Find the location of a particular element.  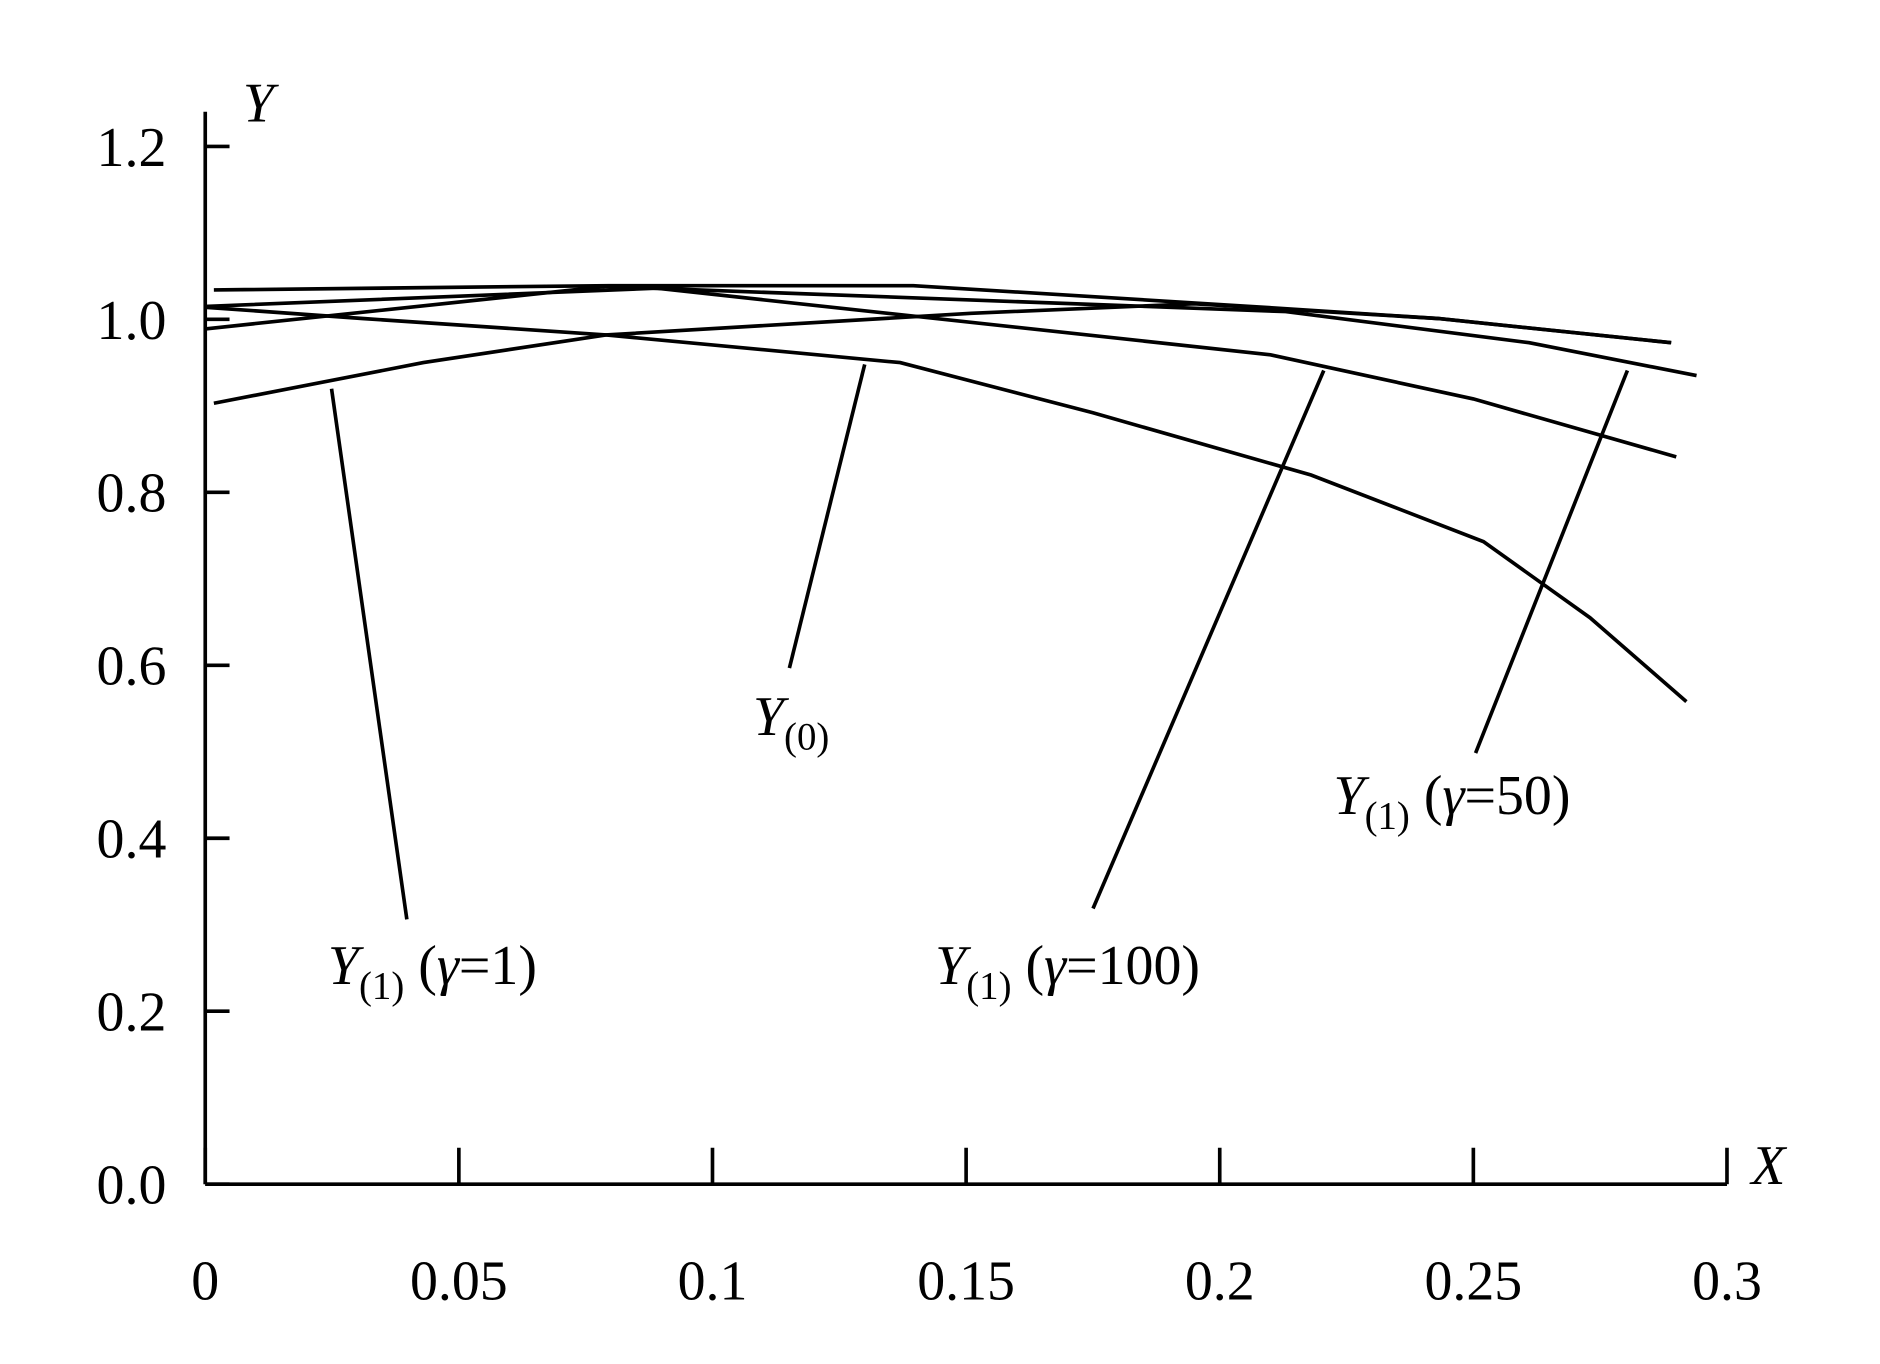

x-tick-label: 0.1 is located at coordinates (713, 1282).